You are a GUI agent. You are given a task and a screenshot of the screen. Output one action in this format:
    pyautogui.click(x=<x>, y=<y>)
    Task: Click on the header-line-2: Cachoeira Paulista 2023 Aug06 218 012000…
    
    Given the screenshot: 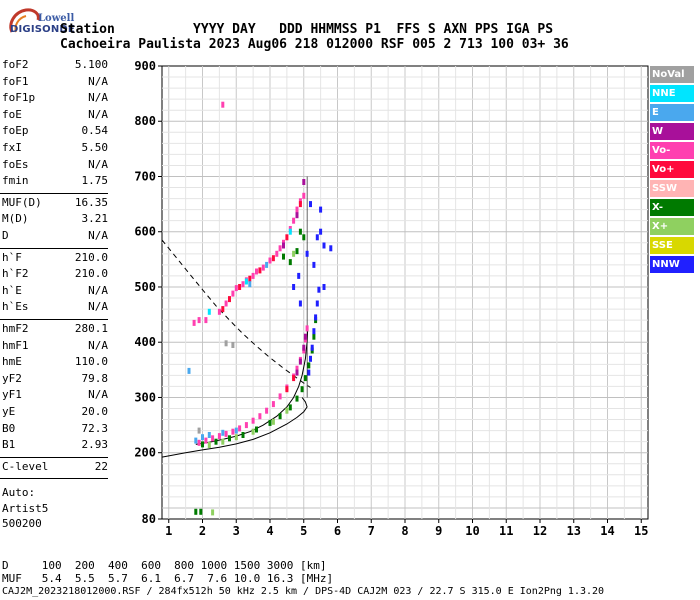 What is the action you would take?
    pyautogui.click(x=314, y=44)
    